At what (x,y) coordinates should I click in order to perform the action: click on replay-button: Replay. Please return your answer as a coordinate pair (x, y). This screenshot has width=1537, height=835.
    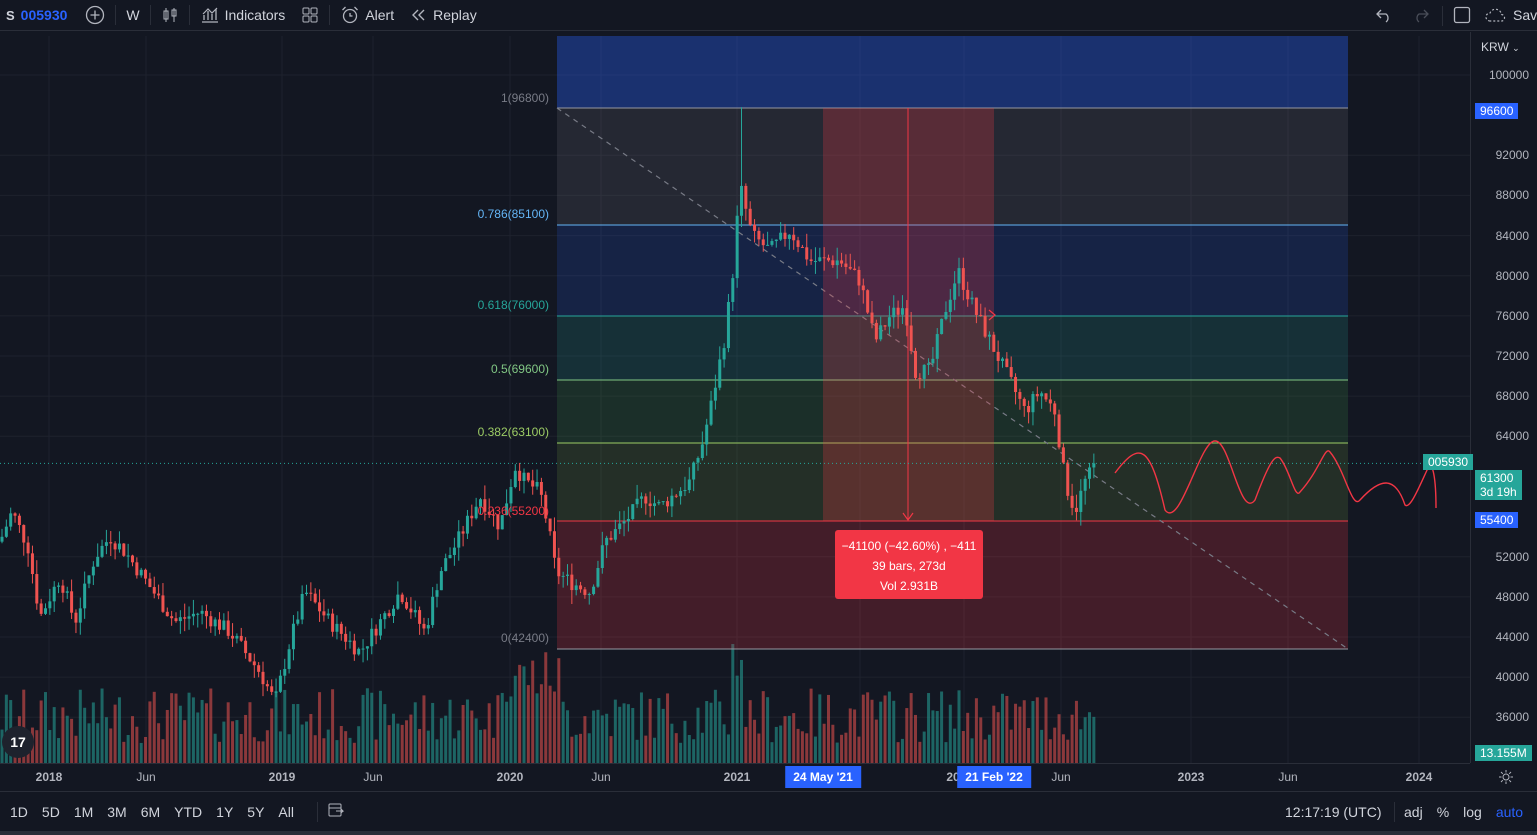
    Looking at the image, I should click on (443, 15).